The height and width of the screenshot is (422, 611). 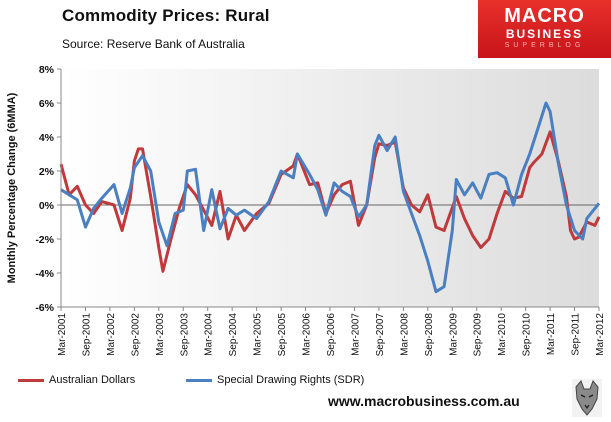 What do you see at coordinates (404, 334) in the screenshot?
I see `x-tick-label: Mar-2008` at bounding box center [404, 334].